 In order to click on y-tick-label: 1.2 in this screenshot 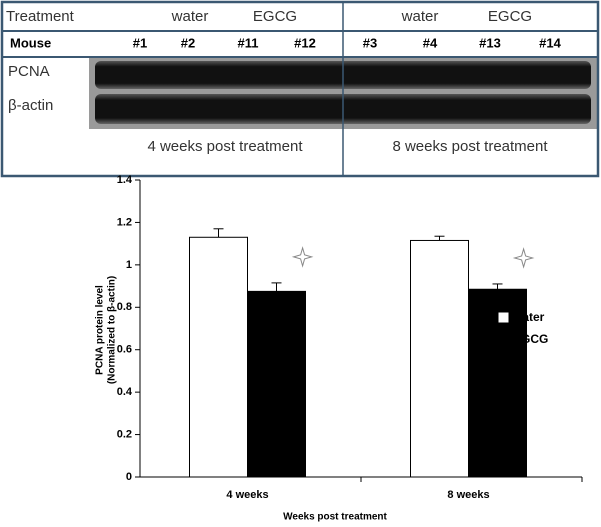, I will do `click(124, 222)`.